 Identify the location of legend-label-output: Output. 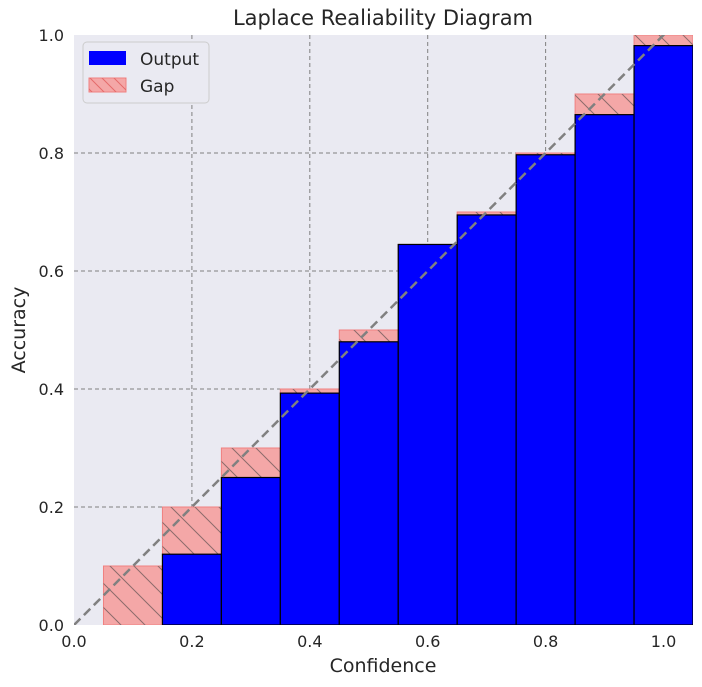
(169, 60).